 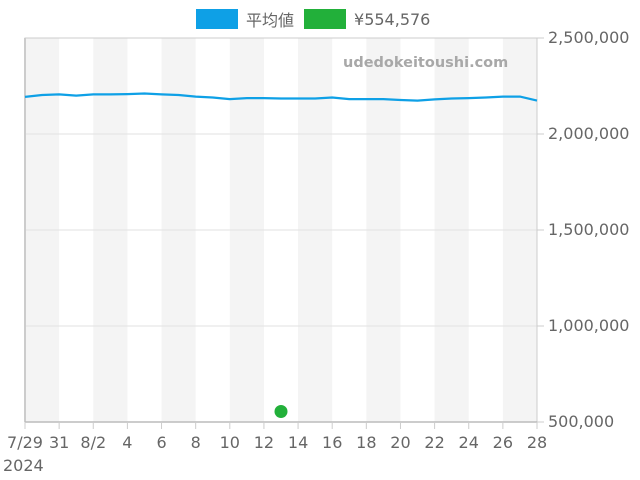 I want to click on legend-label: ¥554,576, so click(x=392, y=19).